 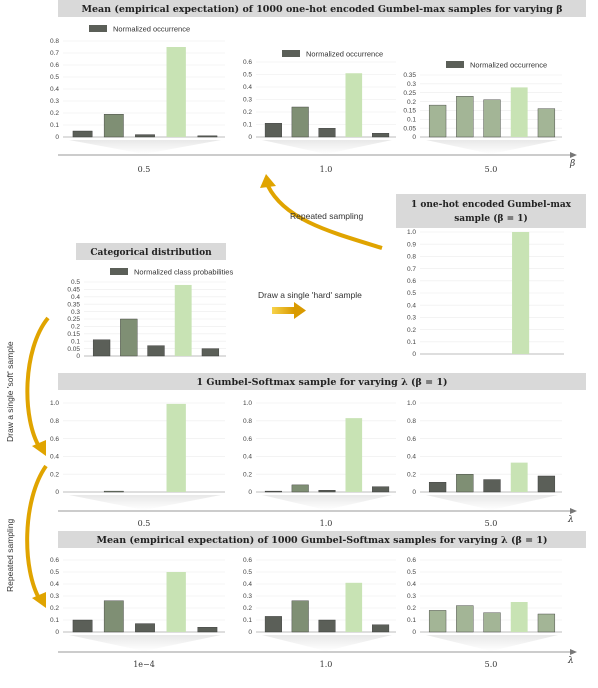 What do you see at coordinates (409, 128) in the screenshot?
I see `y-tick-label: 0.05` at bounding box center [409, 128].